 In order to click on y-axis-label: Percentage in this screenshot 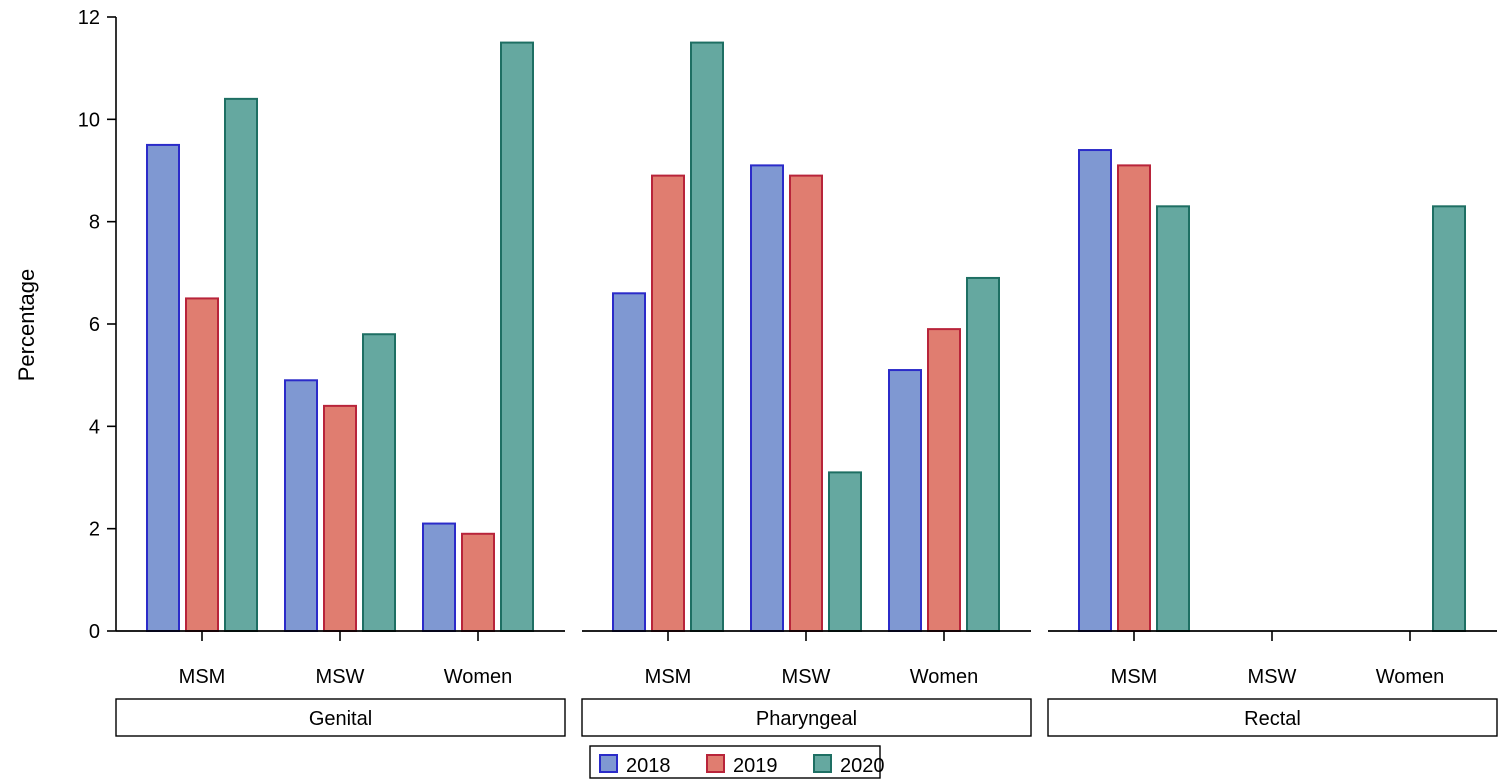, I will do `click(26, 325)`.